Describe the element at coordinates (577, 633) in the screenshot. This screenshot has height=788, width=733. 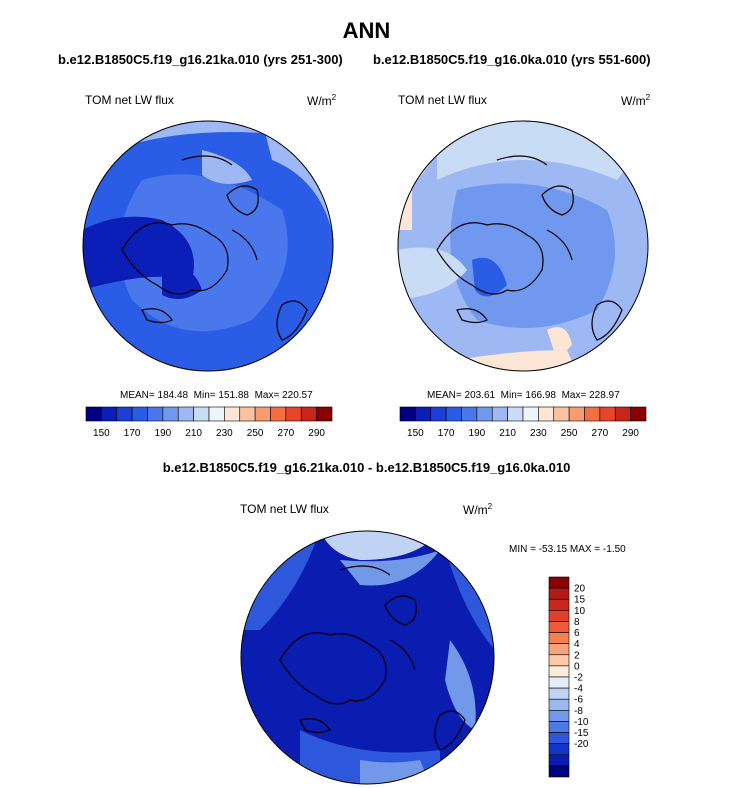
I see `colorbar-tick-label: 6` at that location.